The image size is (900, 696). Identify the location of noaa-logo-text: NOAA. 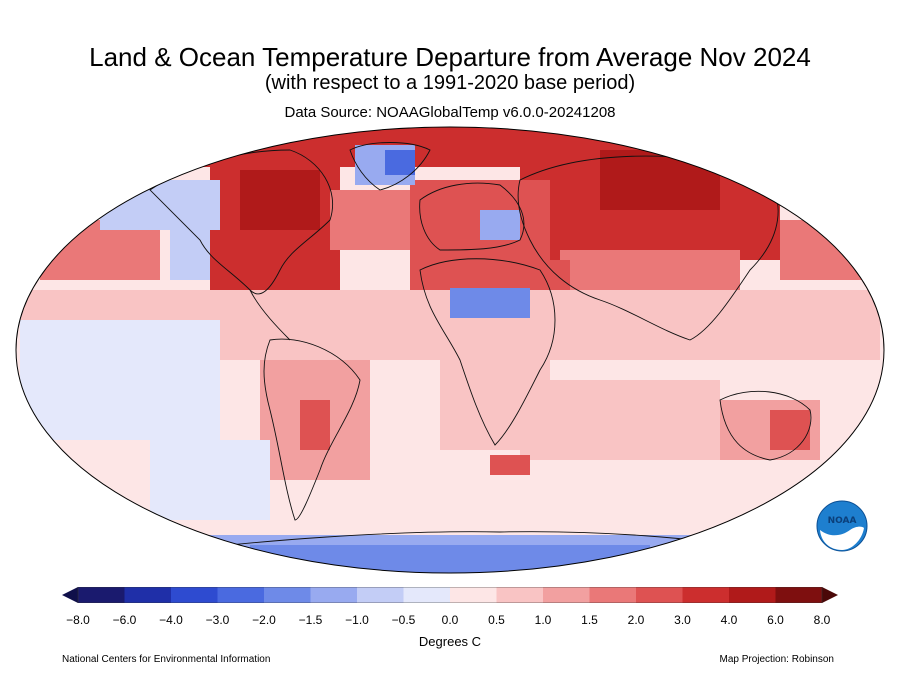
(842, 521).